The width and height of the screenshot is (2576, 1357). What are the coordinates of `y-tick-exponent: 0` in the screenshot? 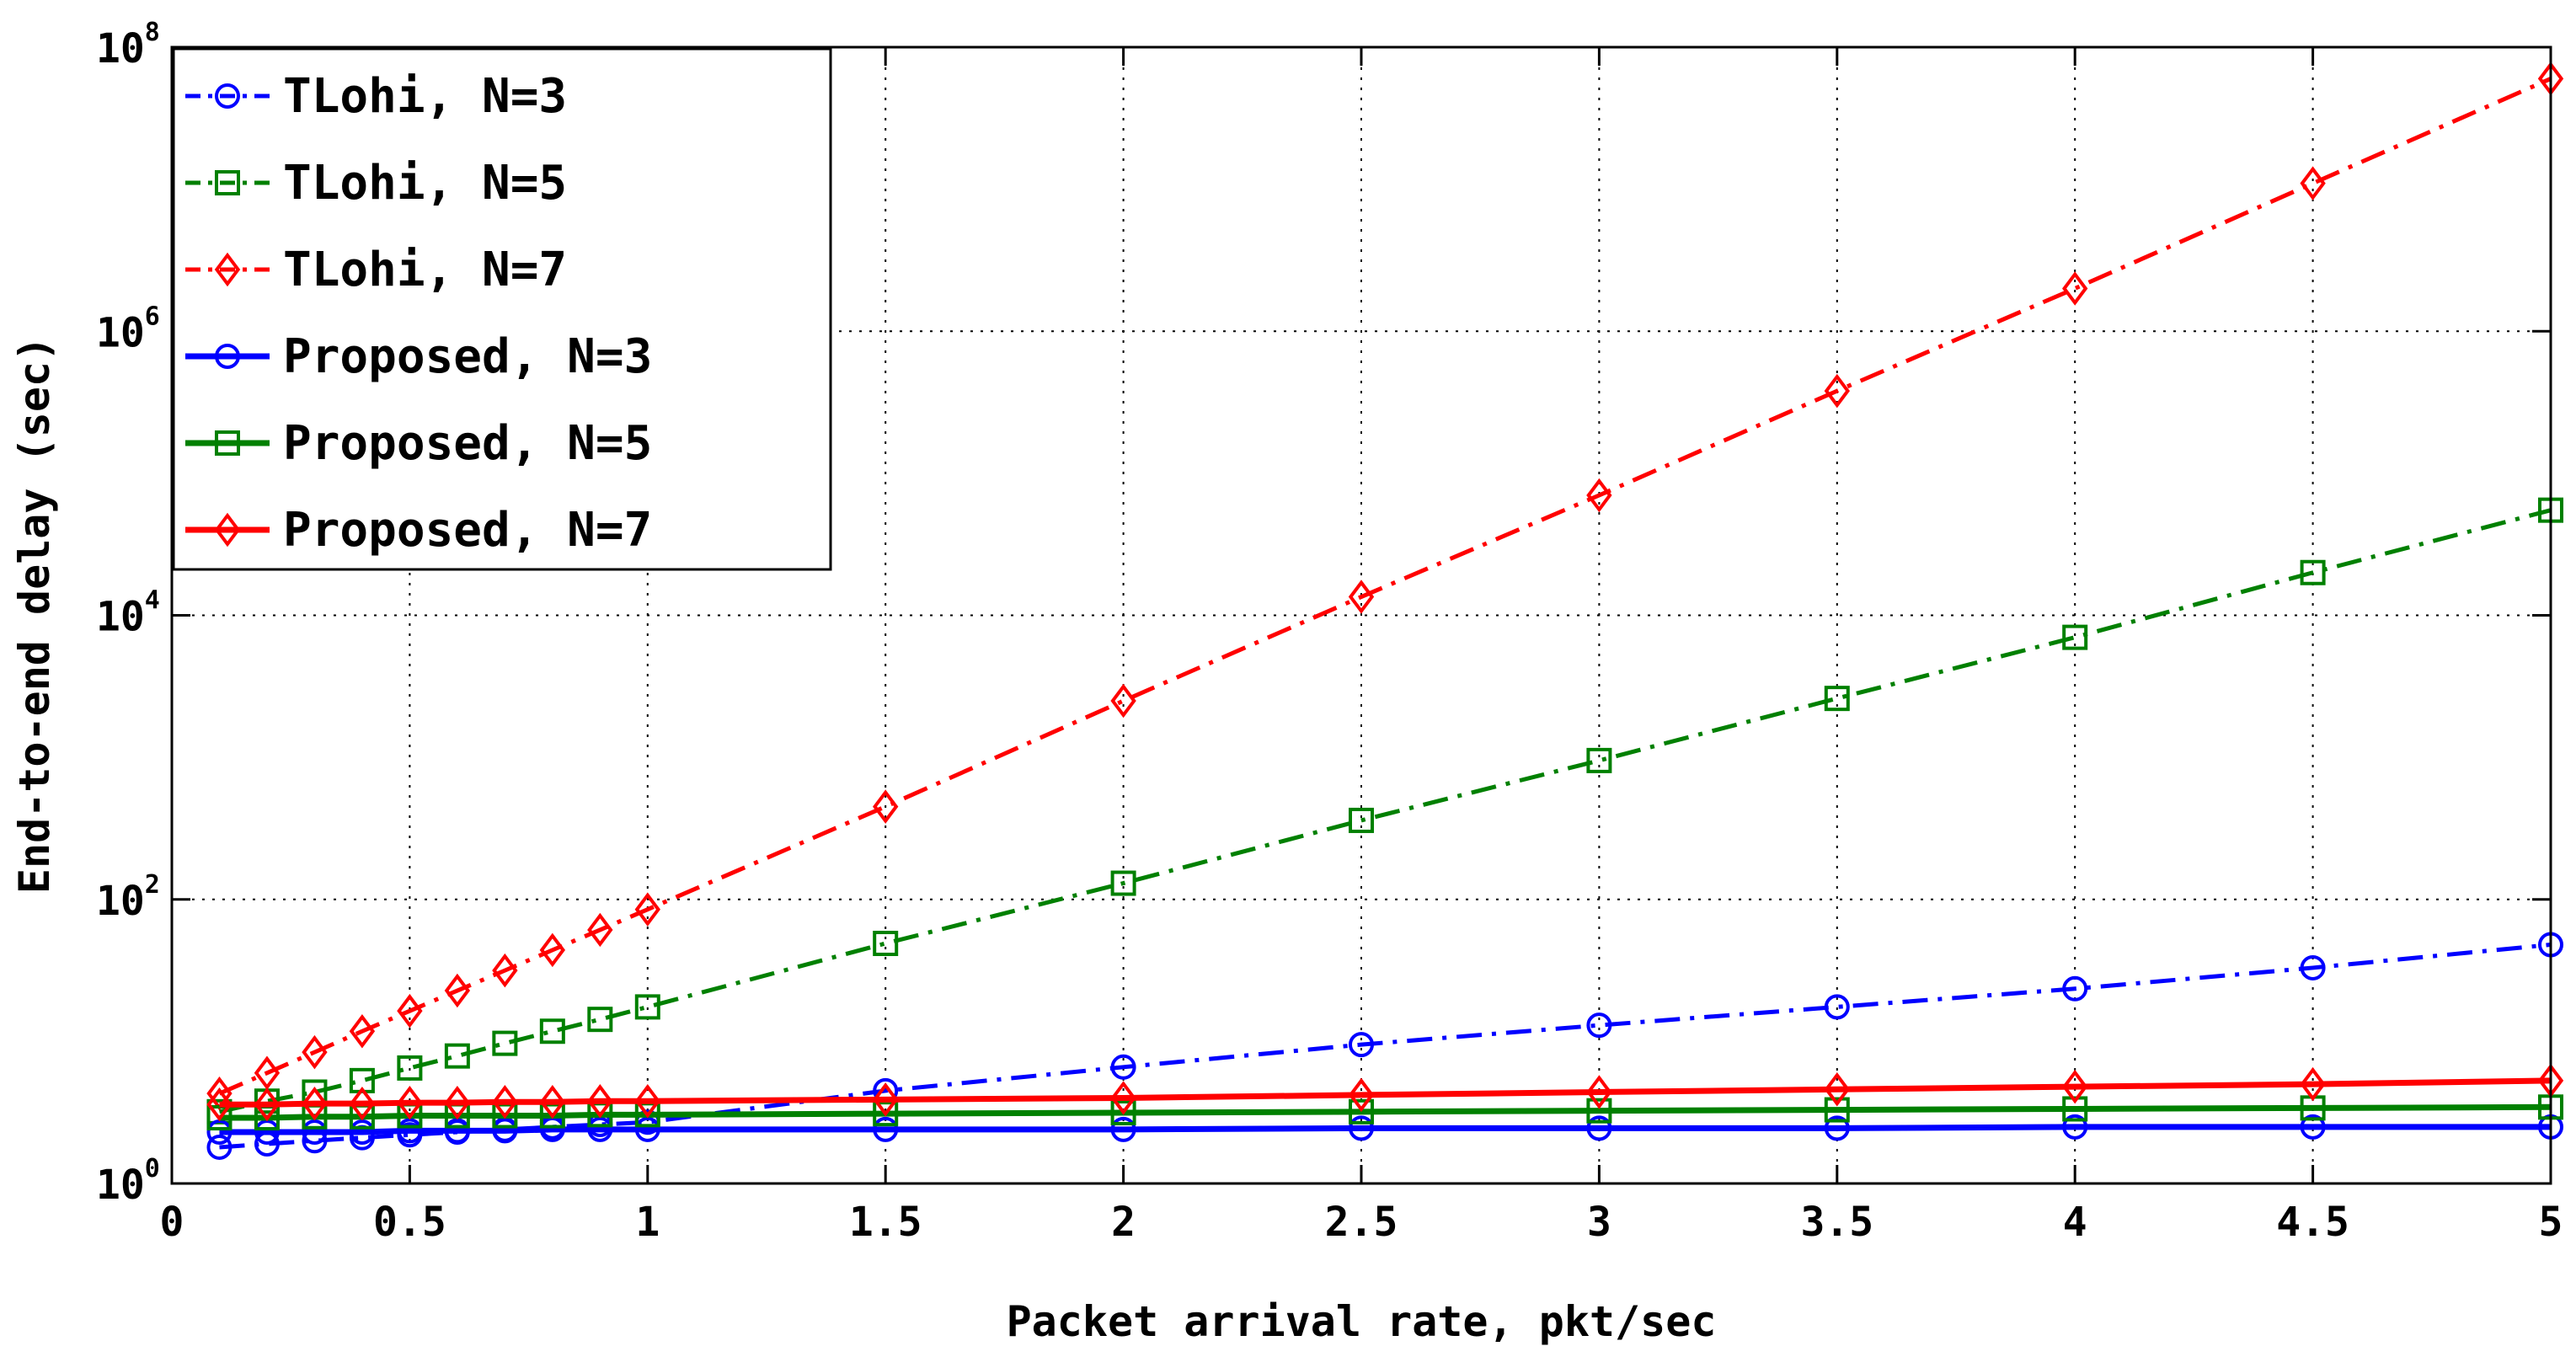 It's located at (152, 1168).